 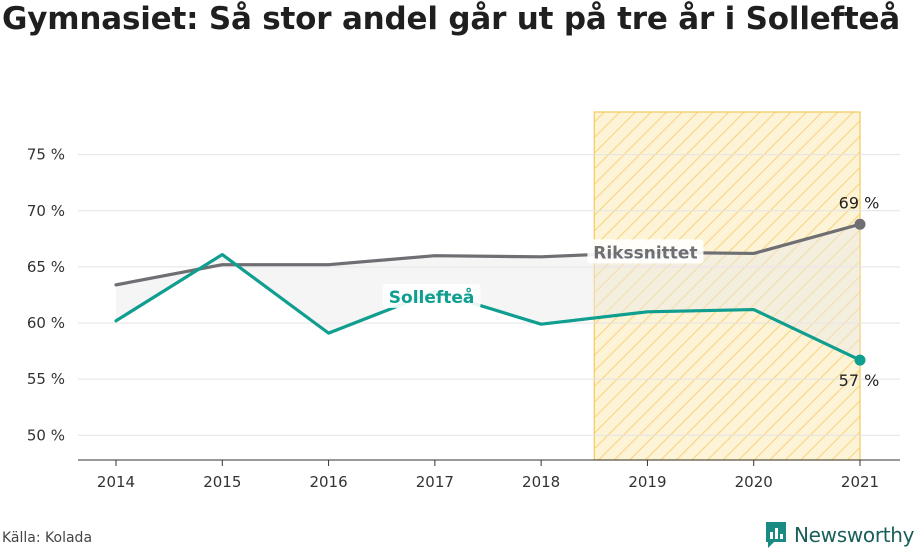 I want to click on y-tick-label: 65 %, so click(x=46, y=267).